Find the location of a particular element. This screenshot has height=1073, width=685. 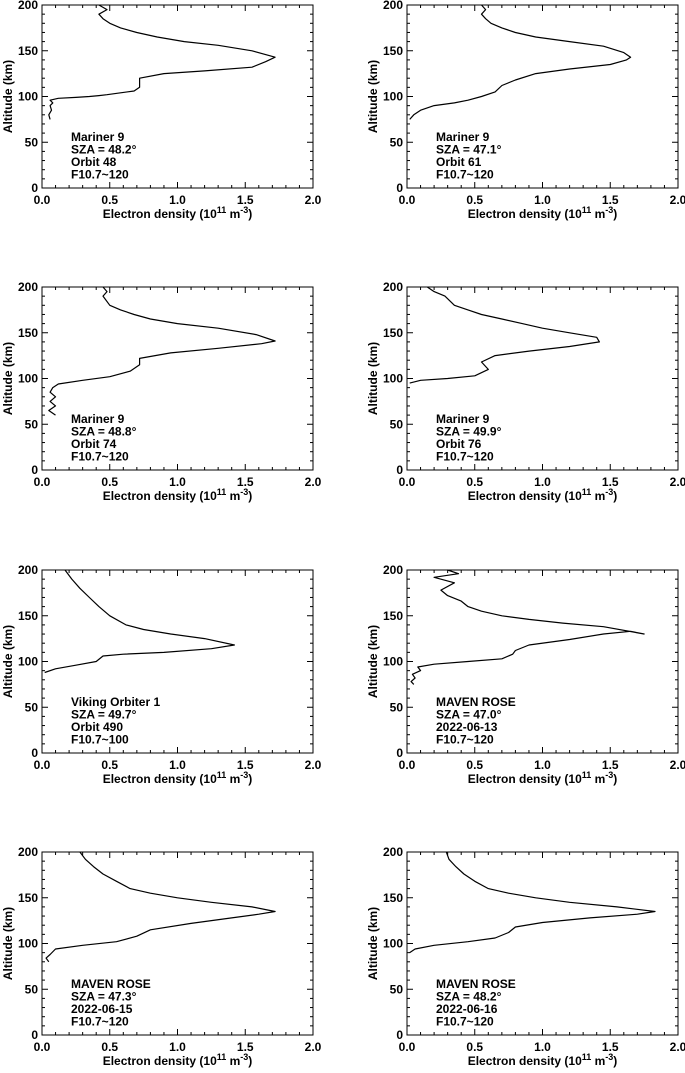

annotation-line: 2022-06-13 is located at coordinates (467, 727).